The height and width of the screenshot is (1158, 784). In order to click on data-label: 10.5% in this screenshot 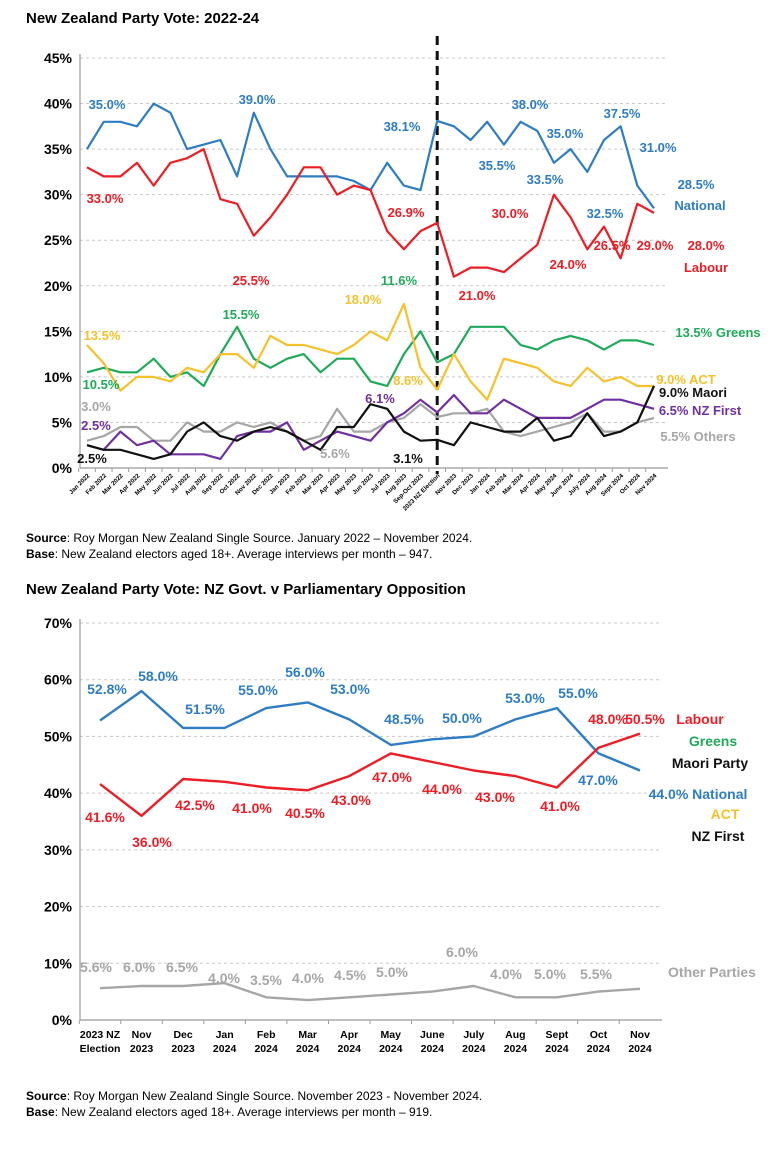, I will do `click(101, 384)`.